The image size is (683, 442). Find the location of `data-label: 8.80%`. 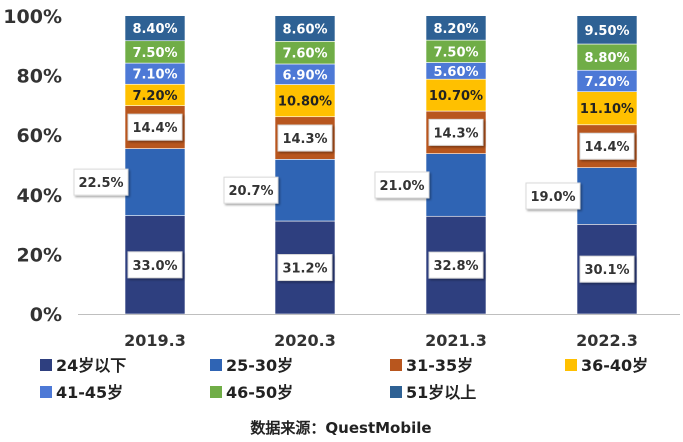

data-label: 8.80% is located at coordinates (606, 58).